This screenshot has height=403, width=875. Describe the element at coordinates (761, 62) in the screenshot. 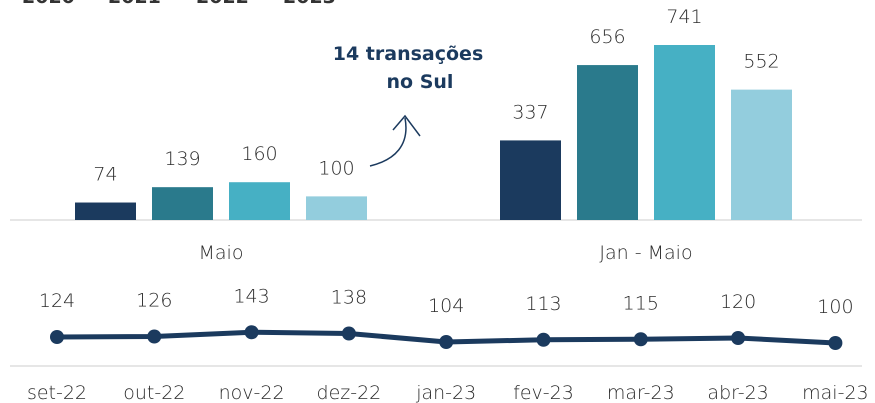

I see `value-label: 552` at that location.